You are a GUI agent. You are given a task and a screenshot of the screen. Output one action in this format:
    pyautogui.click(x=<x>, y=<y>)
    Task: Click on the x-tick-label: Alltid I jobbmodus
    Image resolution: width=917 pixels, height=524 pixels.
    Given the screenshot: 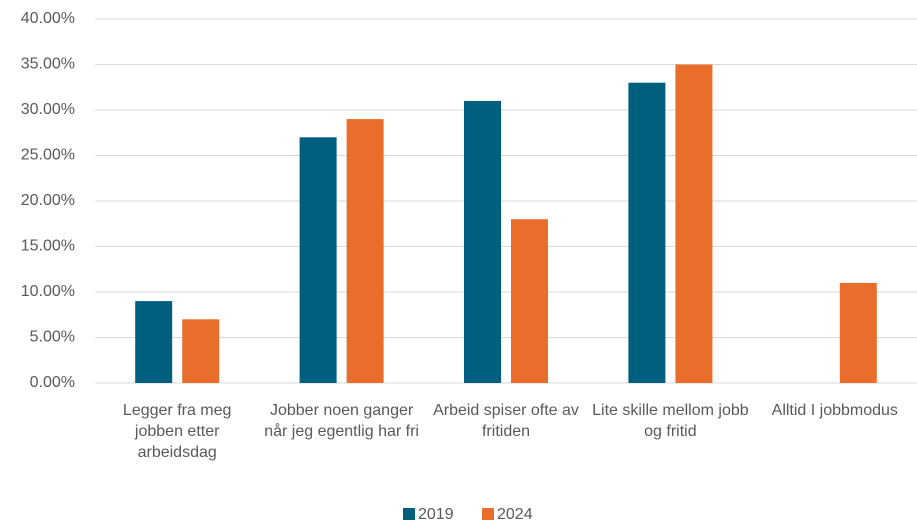 What is the action you would take?
    pyautogui.click(x=834, y=410)
    